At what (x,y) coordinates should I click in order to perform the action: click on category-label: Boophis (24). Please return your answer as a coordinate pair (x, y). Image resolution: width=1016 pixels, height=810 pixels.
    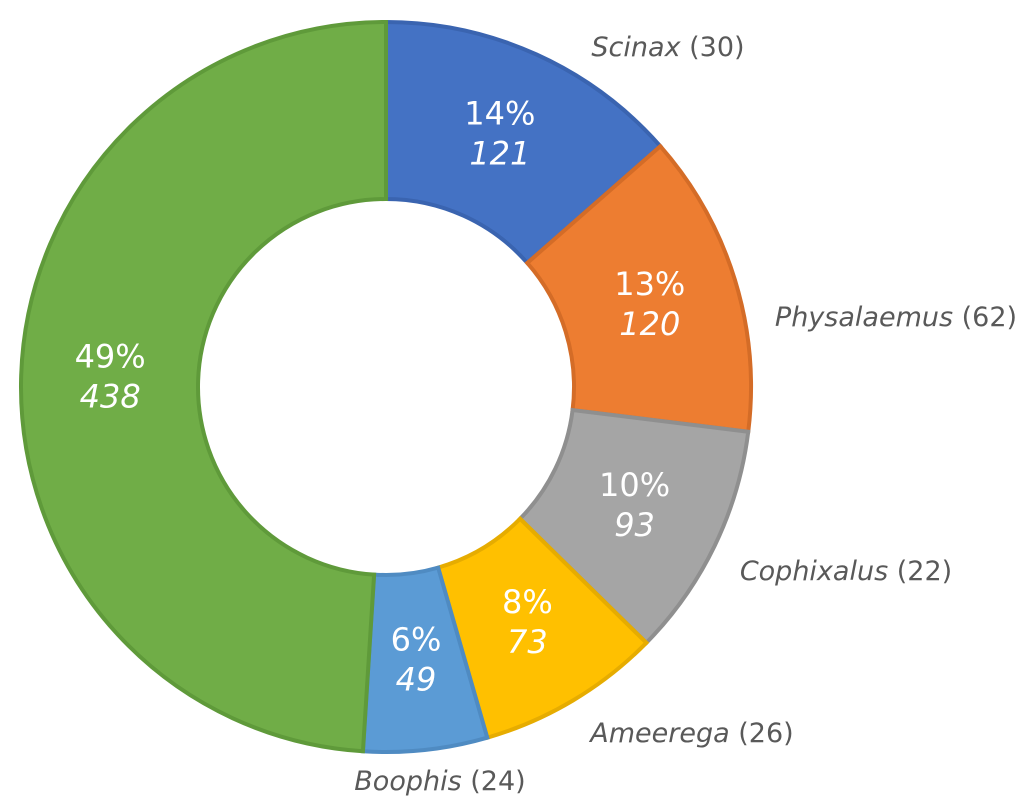
    Looking at the image, I should click on (439, 781).